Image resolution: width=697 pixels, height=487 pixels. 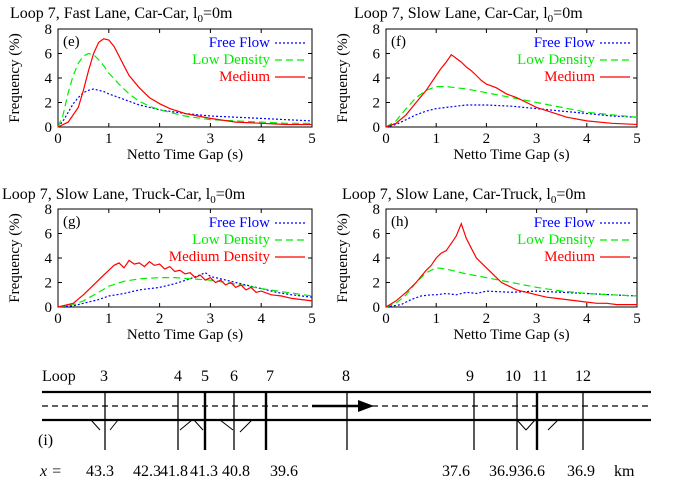 I want to click on chart-title: Loop 7, Slow Lane, Car-Car, l0=0m, so click(x=468, y=15).